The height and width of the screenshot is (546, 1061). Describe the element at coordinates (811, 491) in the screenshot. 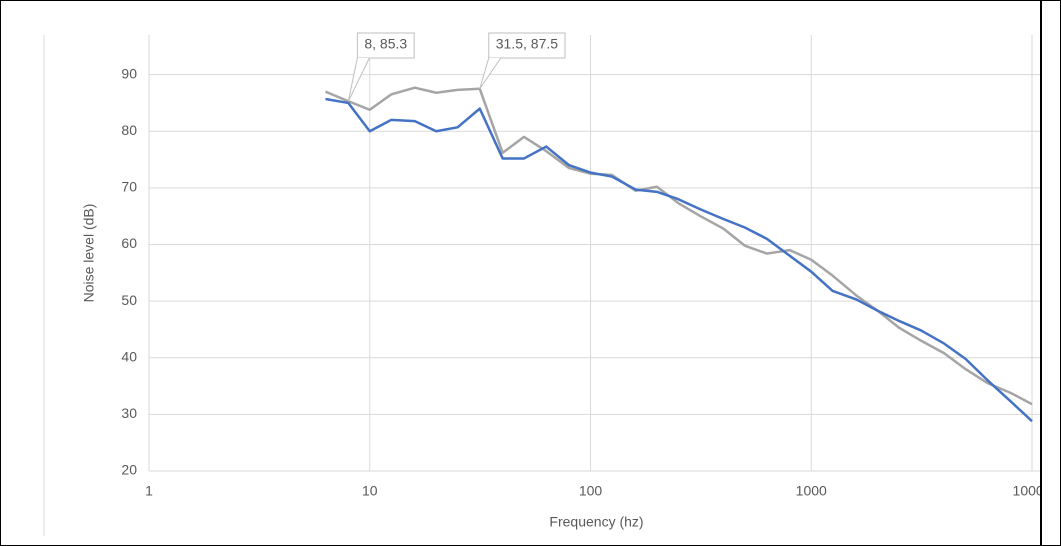

I see `x-tick-label: 1000` at that location.